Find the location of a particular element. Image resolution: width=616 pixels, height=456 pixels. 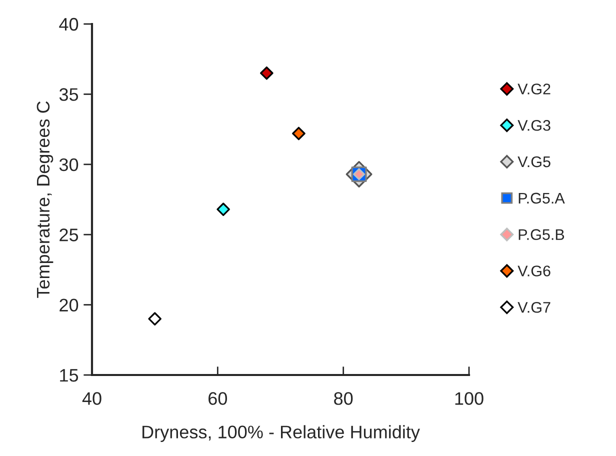

legend-label: V.G6 is located at coordinates (534, 271).